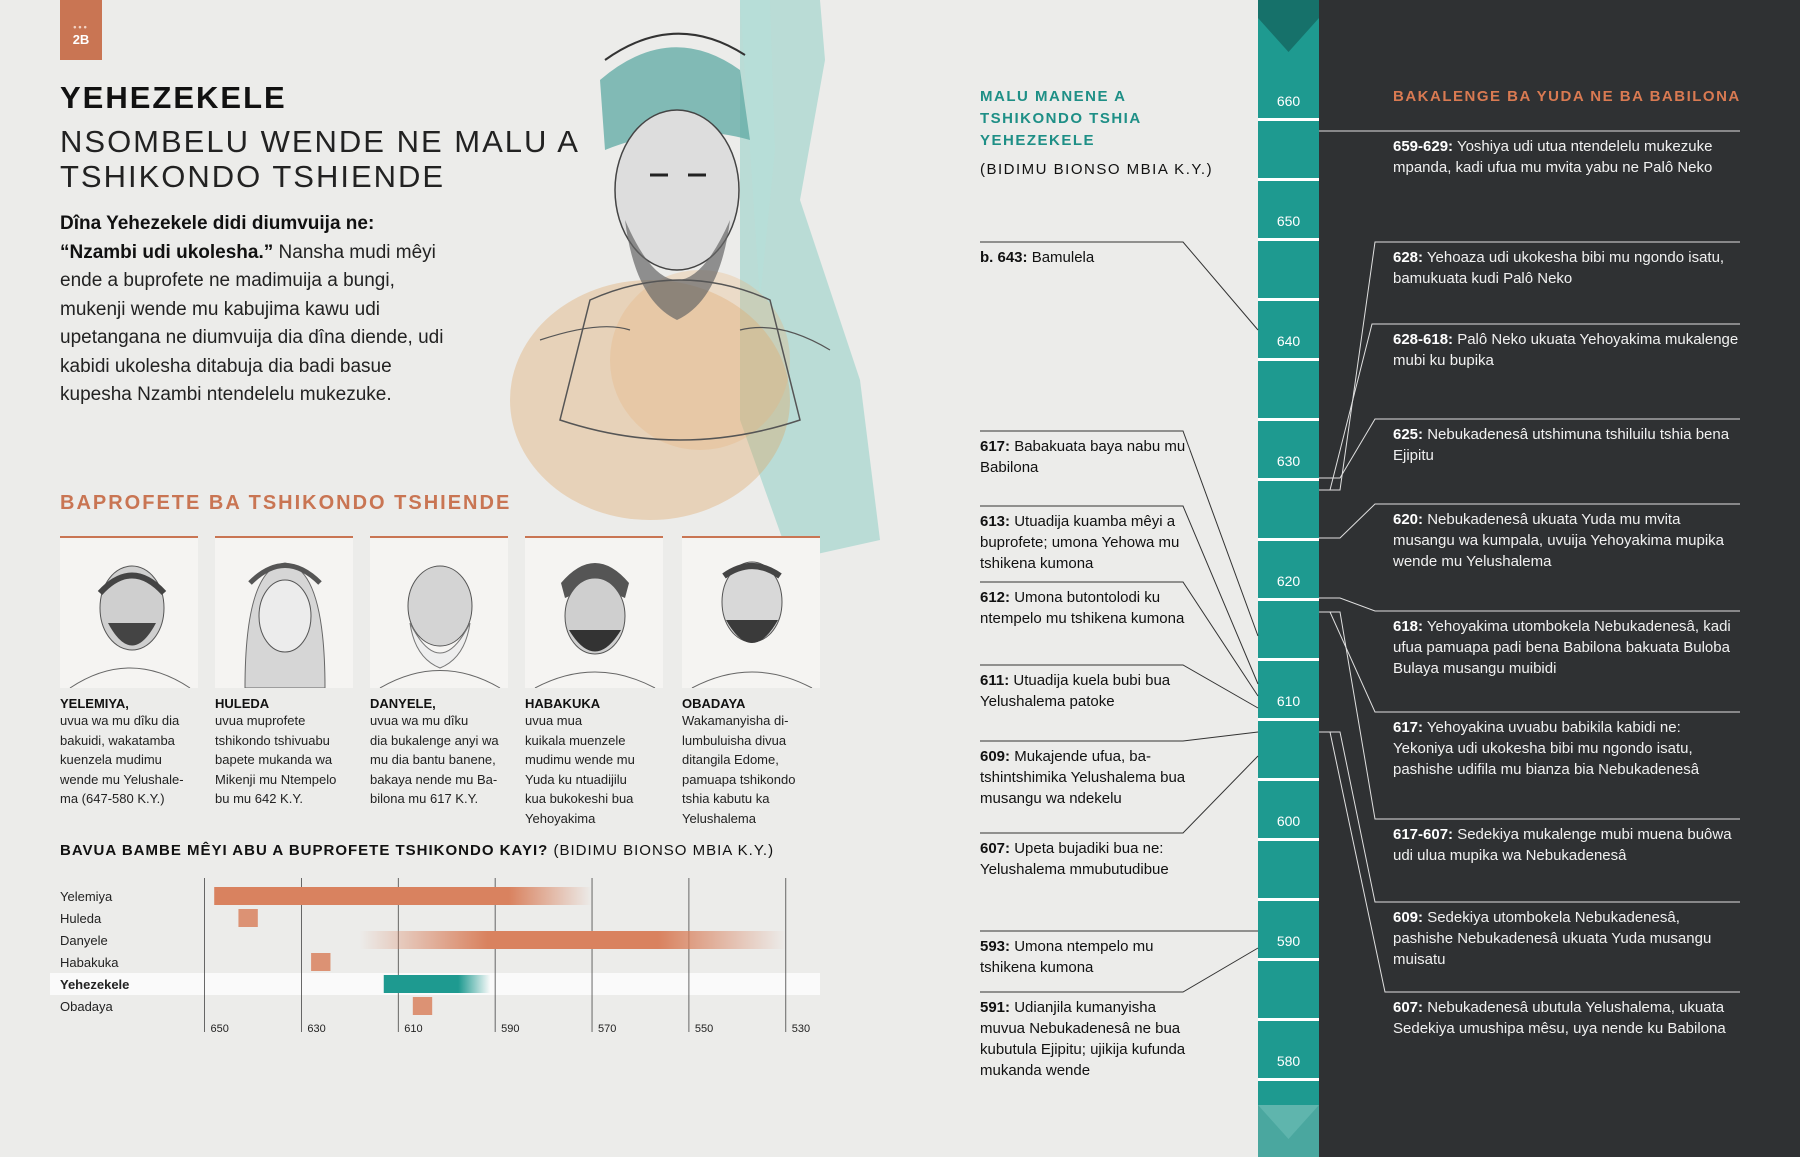 This screenshot has height=1157, width=1800. Describe the element at coordinates (1423, 834) in the screenshot. I see `event-date: 617-607:` at that location.